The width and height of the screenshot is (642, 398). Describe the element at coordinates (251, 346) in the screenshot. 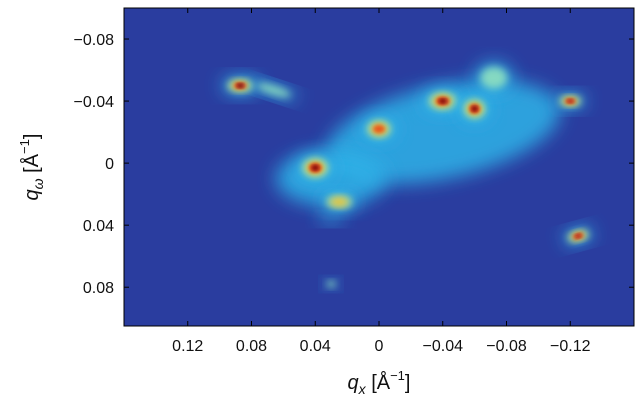

I see `x-tick-label: 0.08` at that location.